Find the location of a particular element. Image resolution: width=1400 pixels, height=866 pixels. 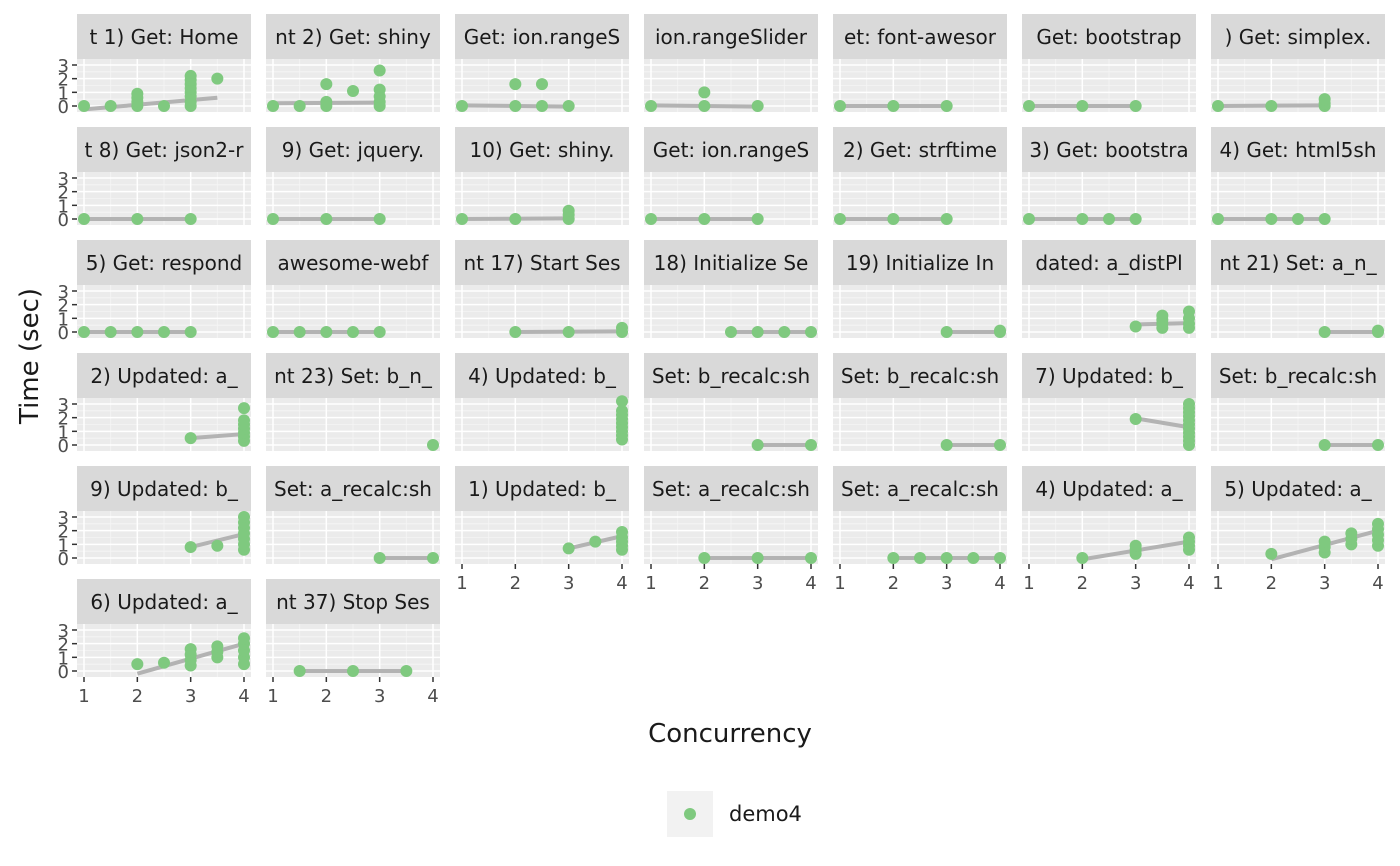

facet-panel: 4) Get: html5sh is located at coordinates (1298, 176).